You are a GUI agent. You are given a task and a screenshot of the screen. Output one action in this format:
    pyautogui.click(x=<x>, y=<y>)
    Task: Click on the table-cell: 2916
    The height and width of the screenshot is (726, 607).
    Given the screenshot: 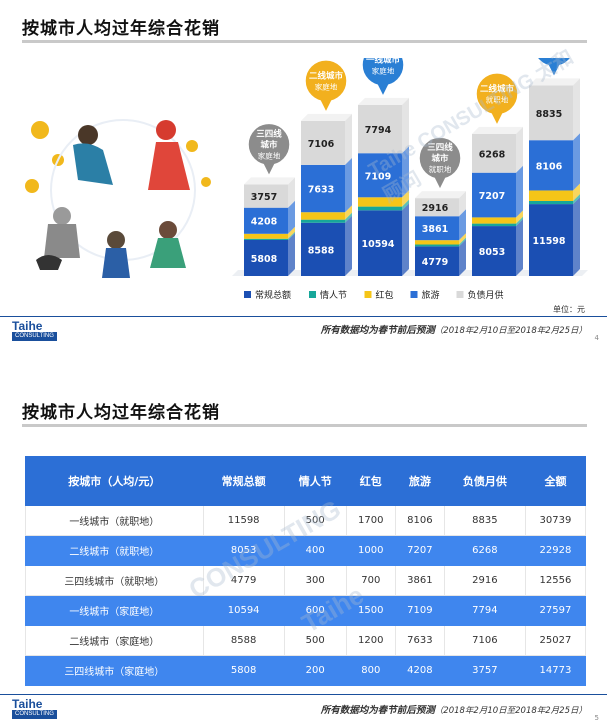 What is the action you would take?
    pyautogui.click(x=484, y=580)
    